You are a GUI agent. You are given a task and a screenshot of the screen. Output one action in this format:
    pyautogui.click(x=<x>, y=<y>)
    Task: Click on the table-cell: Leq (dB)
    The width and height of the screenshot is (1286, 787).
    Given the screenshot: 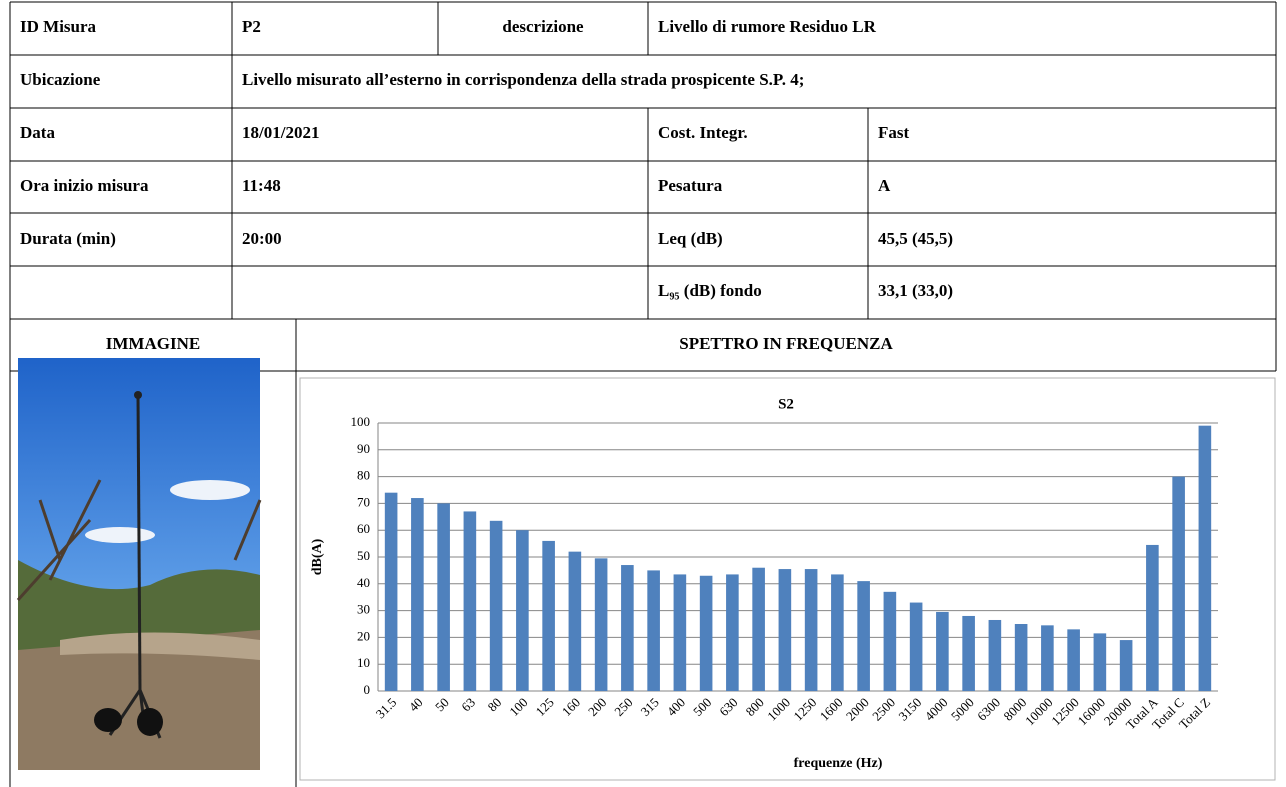 What is the action you would take?
    pyautogui.click(x=690, y=238)
    